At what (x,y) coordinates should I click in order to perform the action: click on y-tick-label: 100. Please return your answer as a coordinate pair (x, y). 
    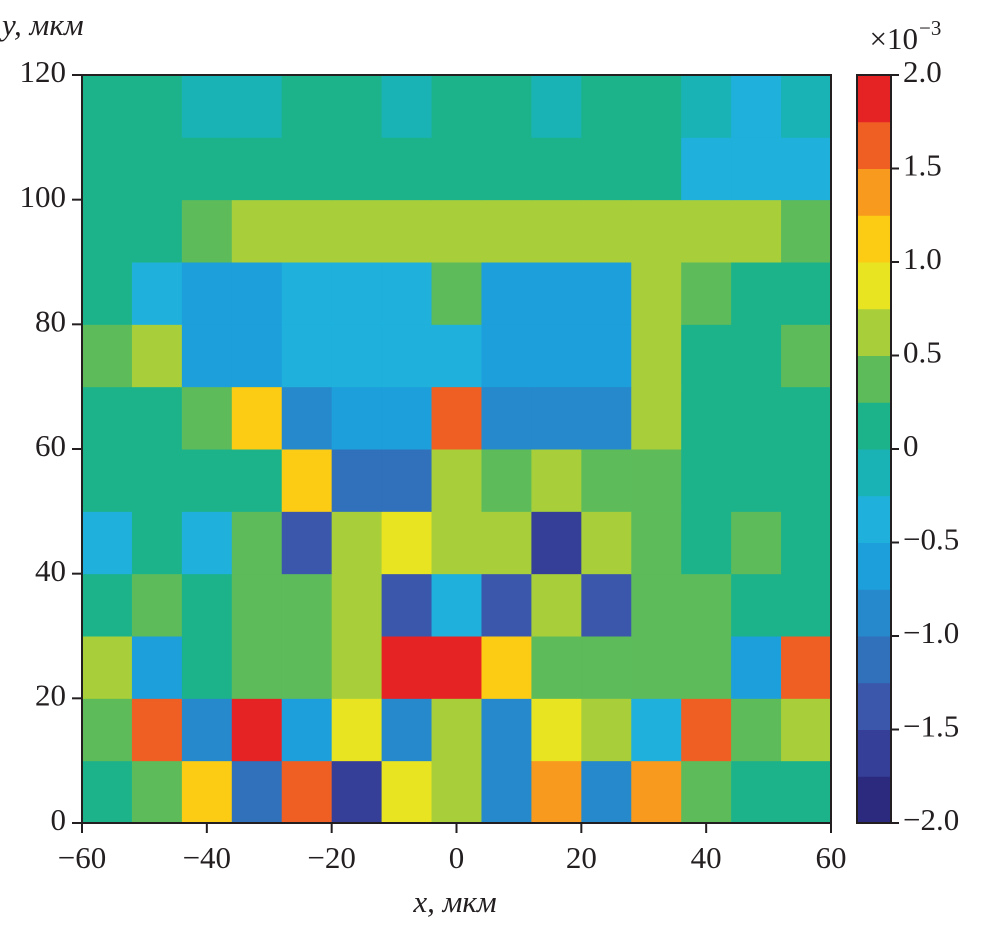
    Looking at the image, I should click on (43, 196).